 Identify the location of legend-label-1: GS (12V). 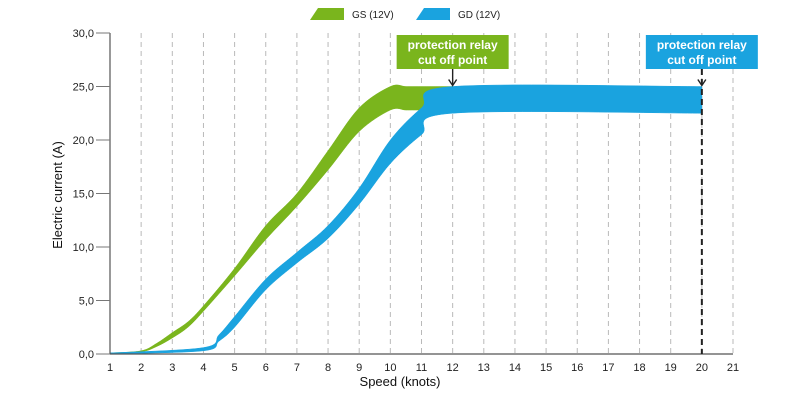
(373, 15).